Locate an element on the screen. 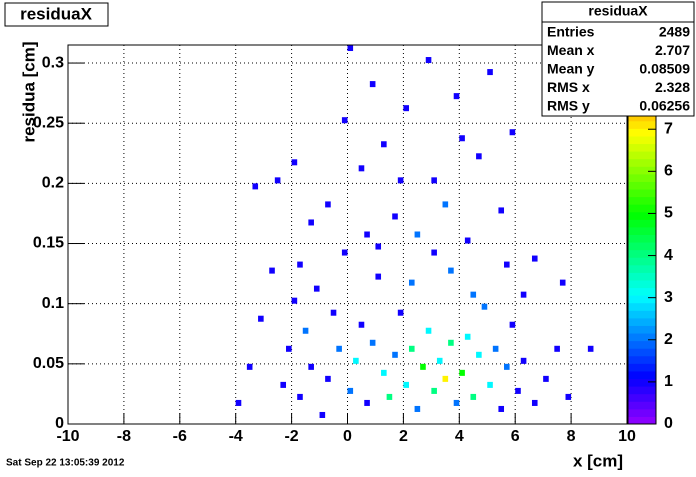 This screenshot has height=477, width=696. stats-value: 2.328 is located at coordinates (672, 87).